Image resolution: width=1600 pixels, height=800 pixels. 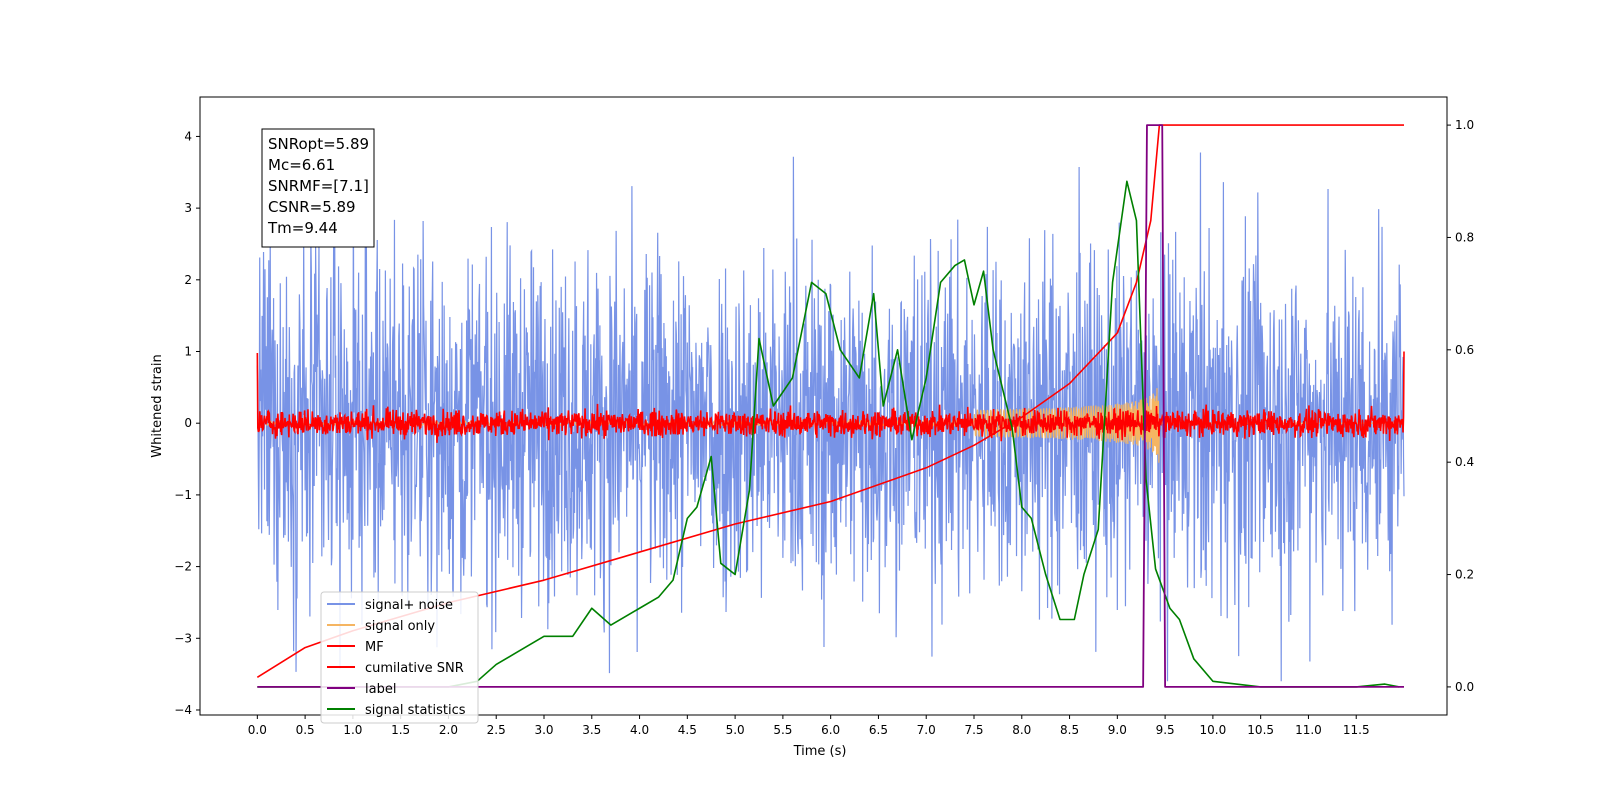 What do you see at coordinates (414, 668) in the screenshot?
I see `legend-label-cumulative-snr: cumilative SNR` at bounding box center [414, 668].